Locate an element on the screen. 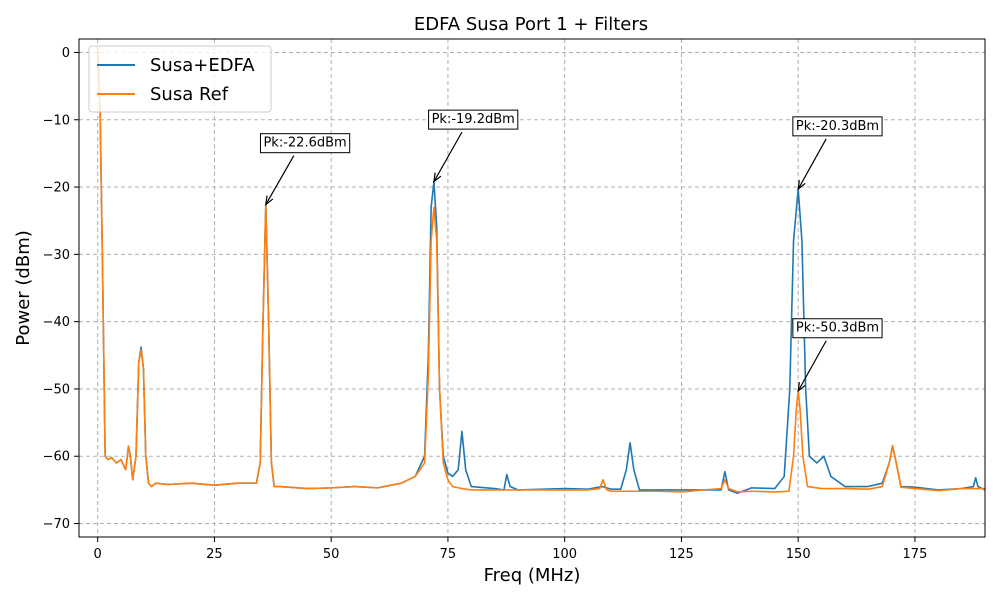  y-tick-label: −70 is located at coordinates (56, 524).